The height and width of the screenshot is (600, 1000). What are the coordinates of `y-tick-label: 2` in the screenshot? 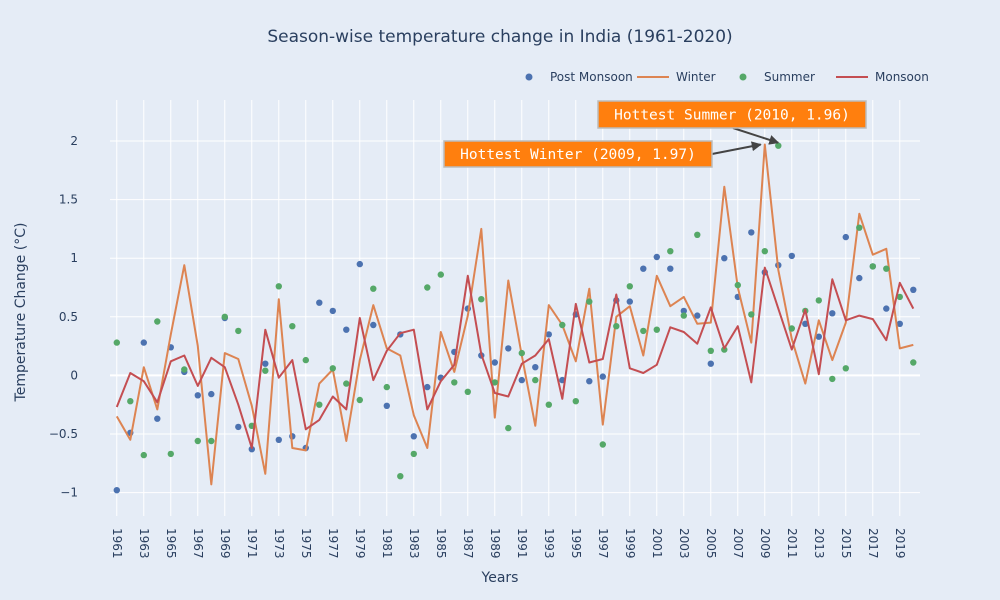 It's located at (74, 141).